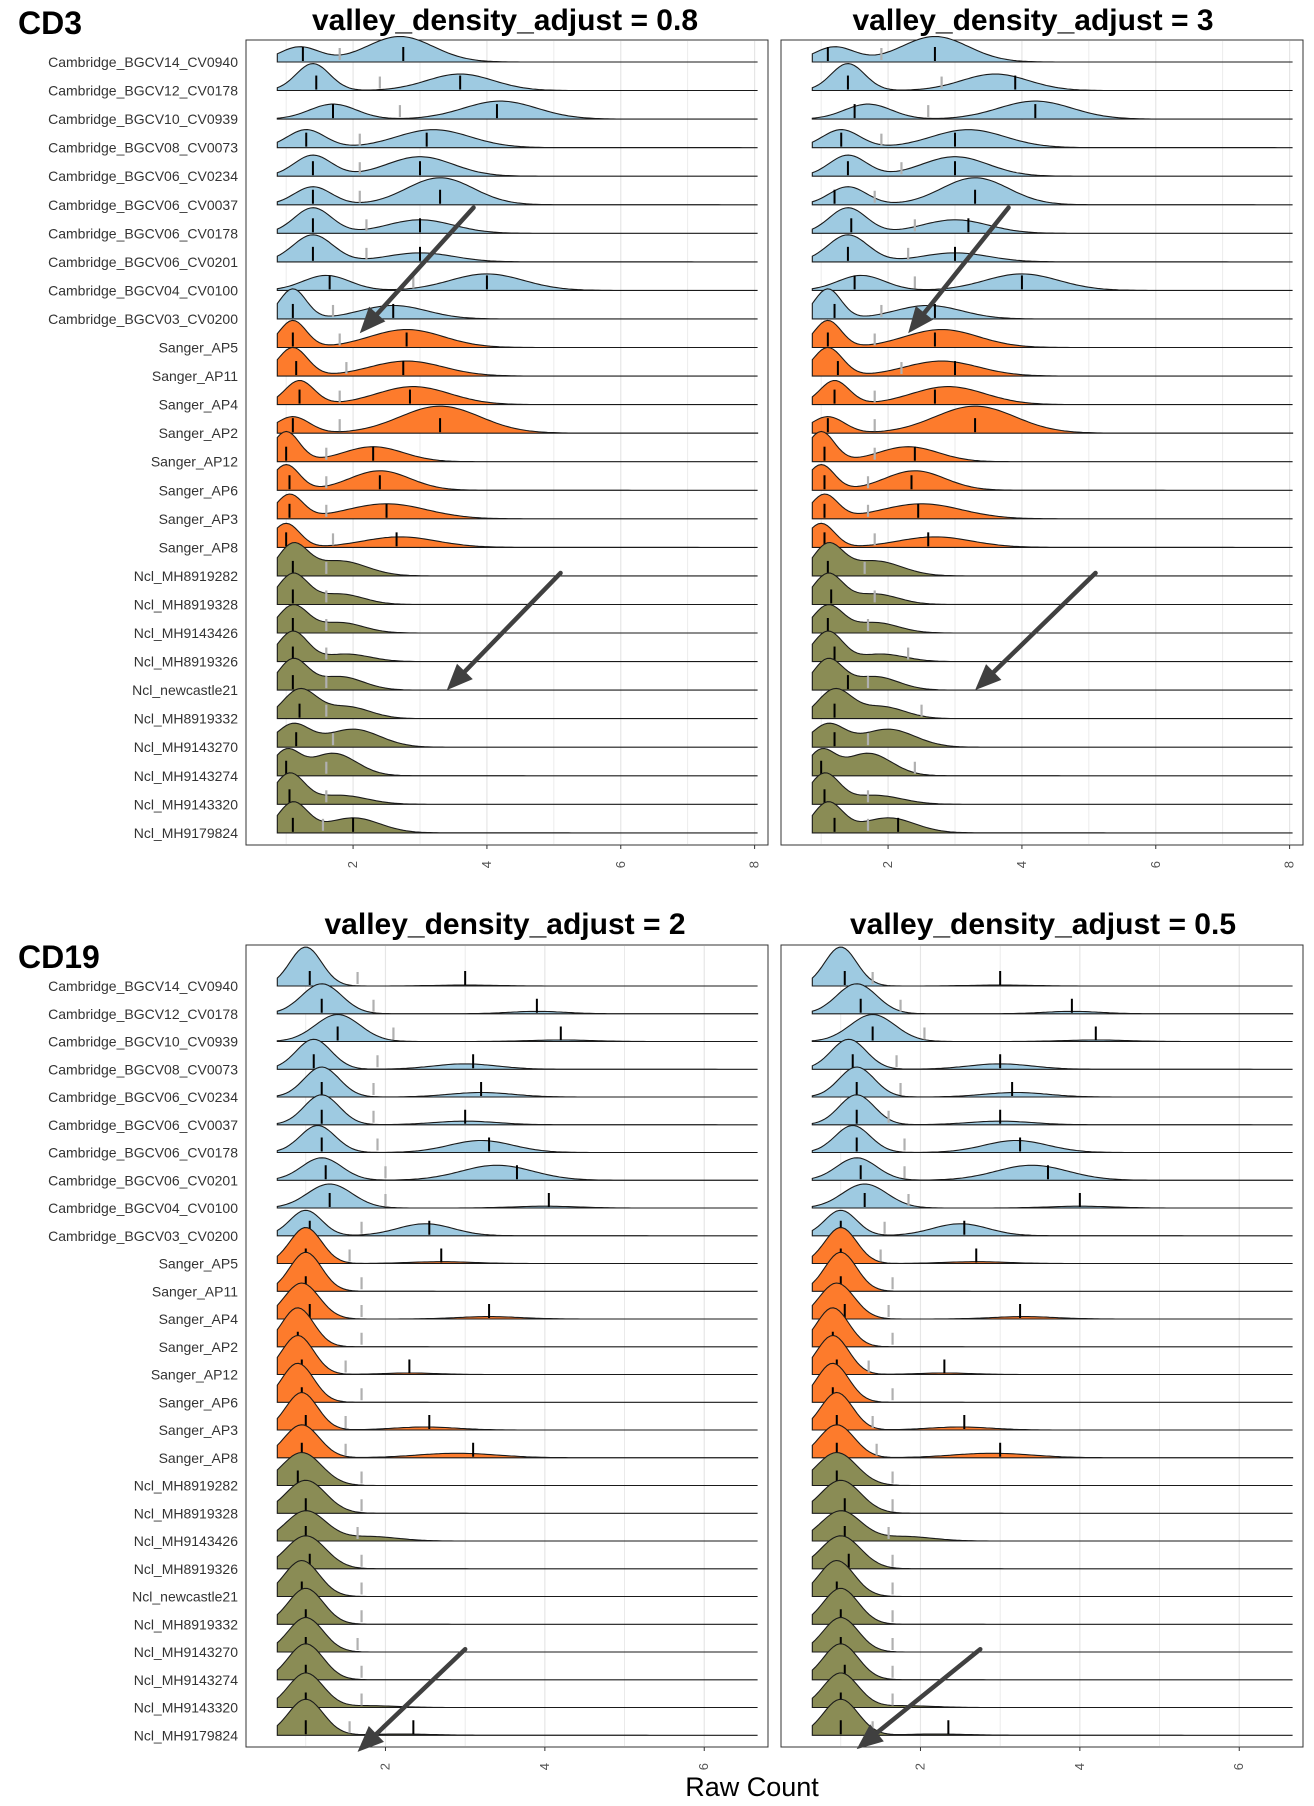  I want to click on row-label: Cambridge_BGCV06_CV0201, so click(143, 262).